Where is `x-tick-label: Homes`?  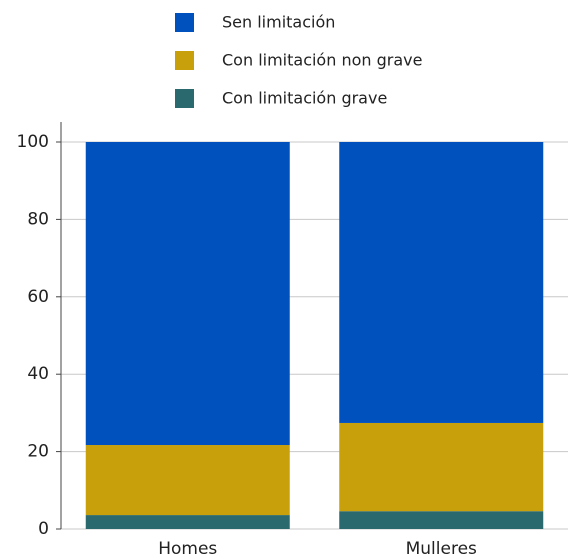 x-tick-label: Homes is located at coordinates (187, 549).